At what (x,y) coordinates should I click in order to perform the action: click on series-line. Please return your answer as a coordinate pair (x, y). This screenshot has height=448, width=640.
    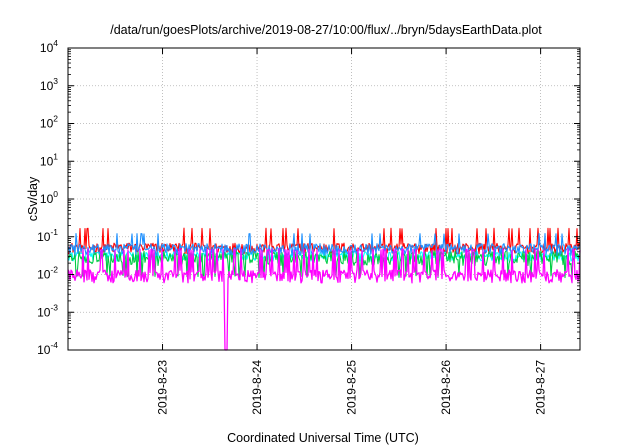
    Looking at the image, I should click on (324, 241).